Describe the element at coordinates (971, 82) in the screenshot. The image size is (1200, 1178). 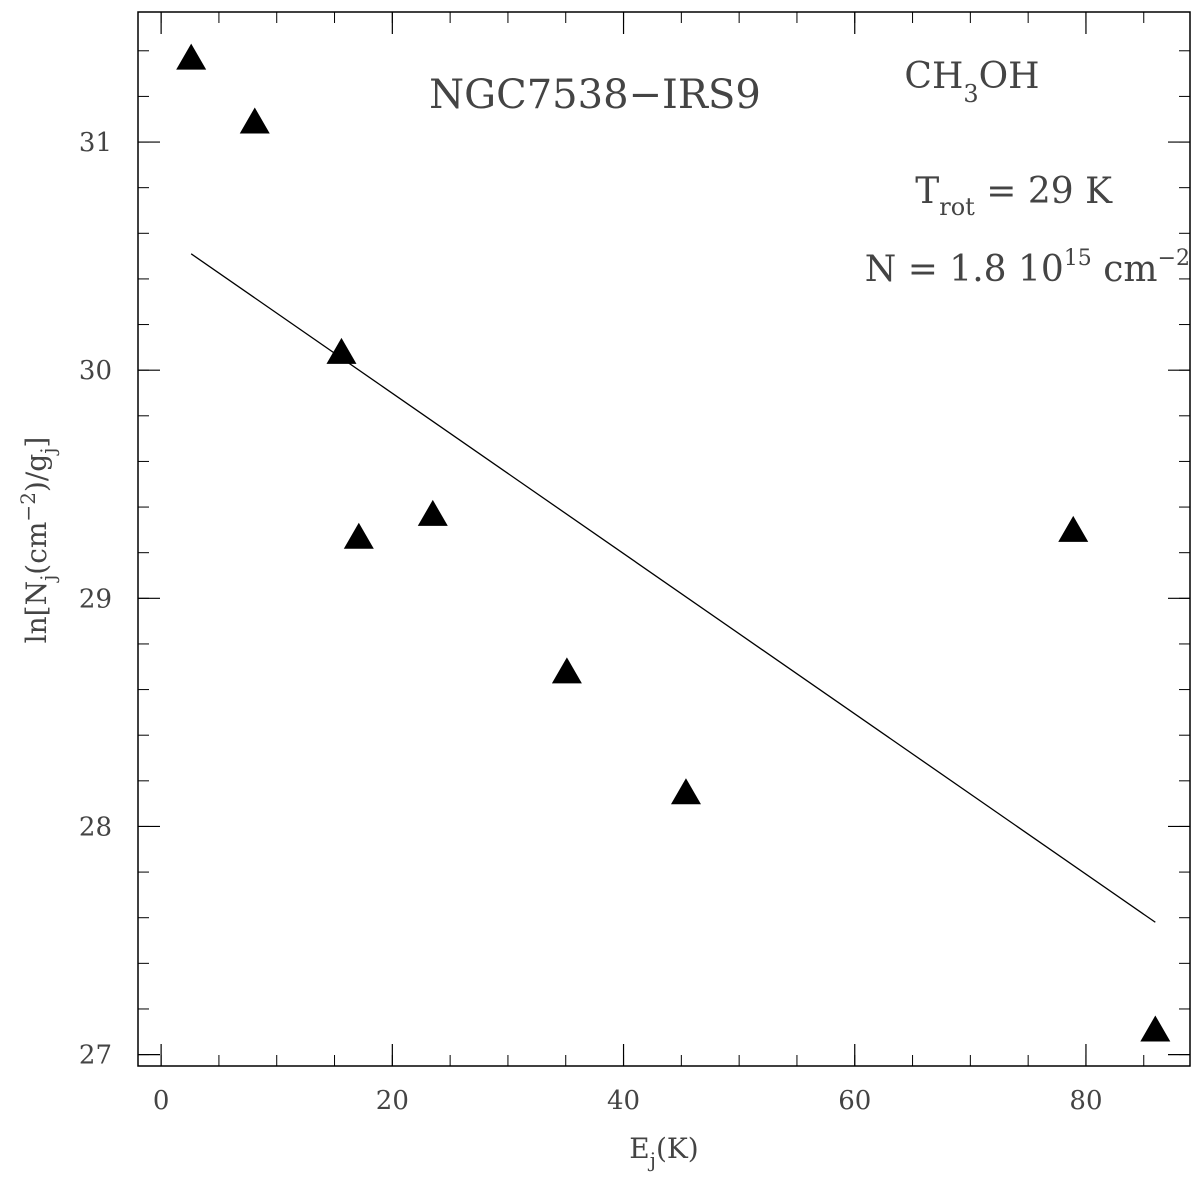
I see `molecule-label: CH3OH` at that location.